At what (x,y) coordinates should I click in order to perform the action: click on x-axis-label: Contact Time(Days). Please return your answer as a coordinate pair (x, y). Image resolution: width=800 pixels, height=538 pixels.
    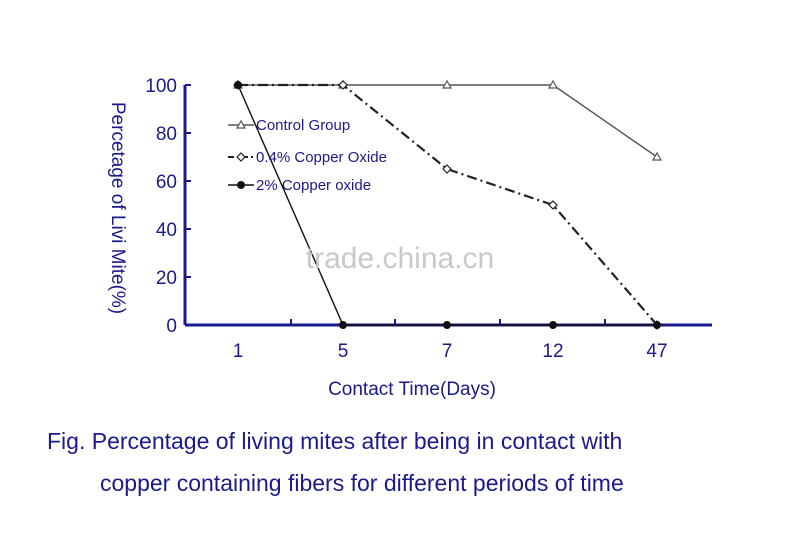
    Looking at the image, I should click on (412, 389).